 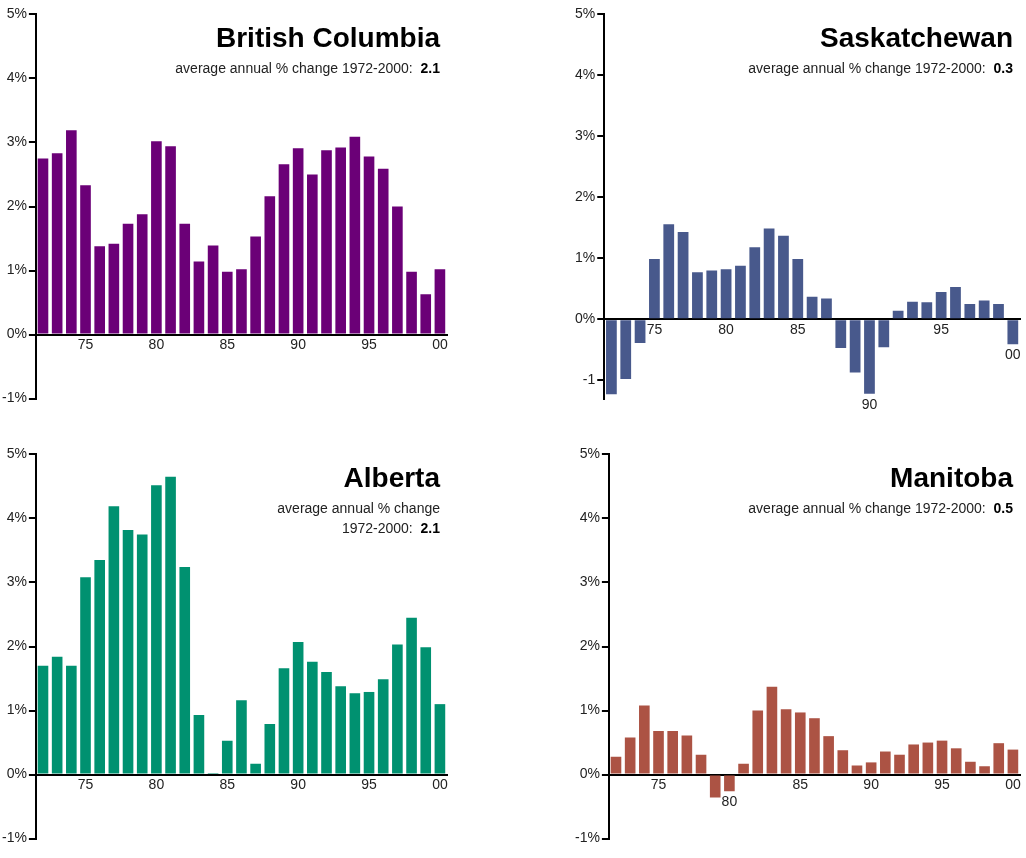 I want to click on chart-title: Manitoba, so click(x=951, y=478).